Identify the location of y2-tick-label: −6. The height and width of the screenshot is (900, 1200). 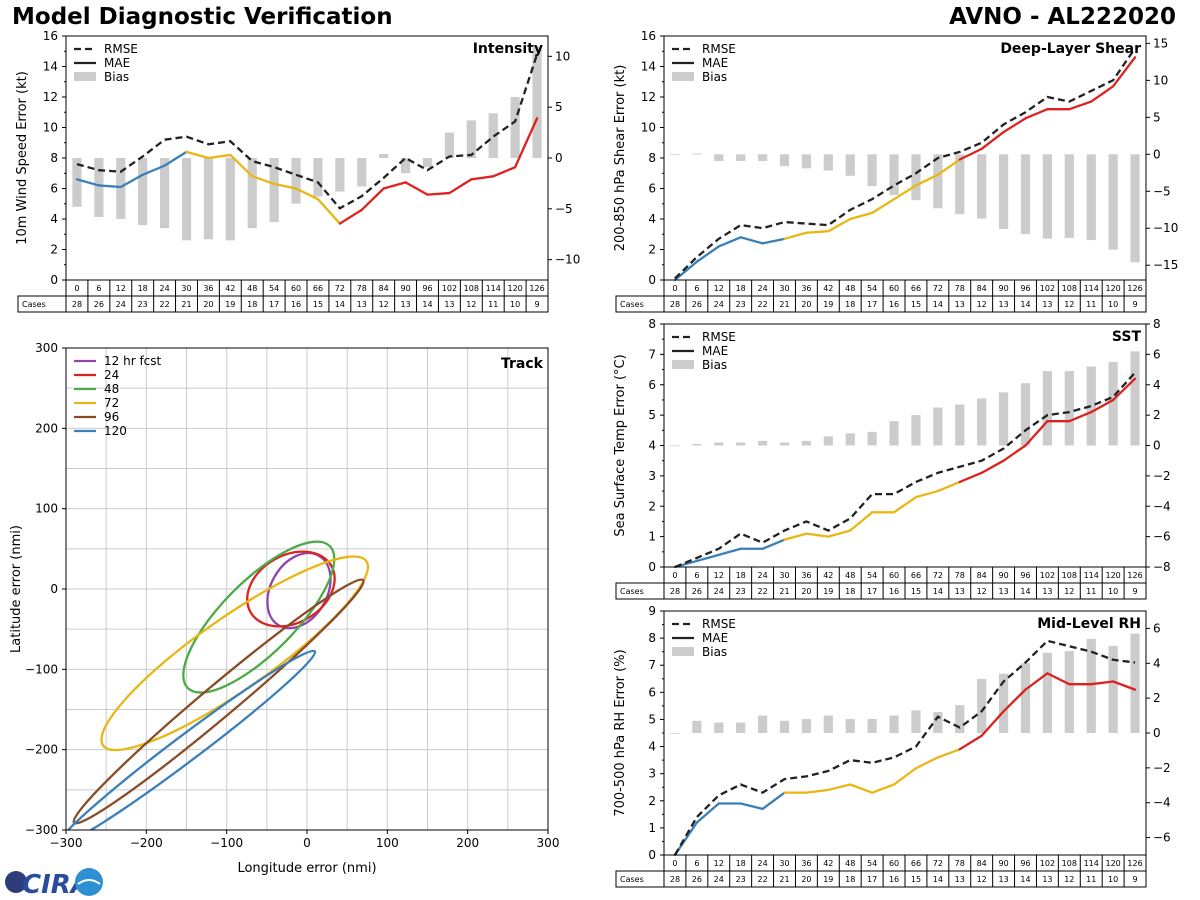
(1162, 537).